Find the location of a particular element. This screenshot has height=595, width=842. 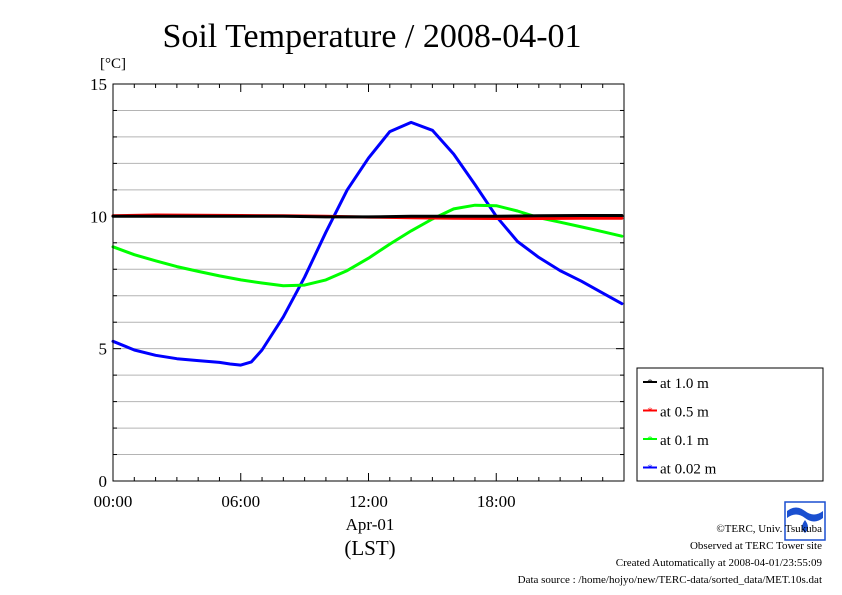

copyright-text: ©TERC, Univ. Tsukuba is located at coordinates (769, 529).